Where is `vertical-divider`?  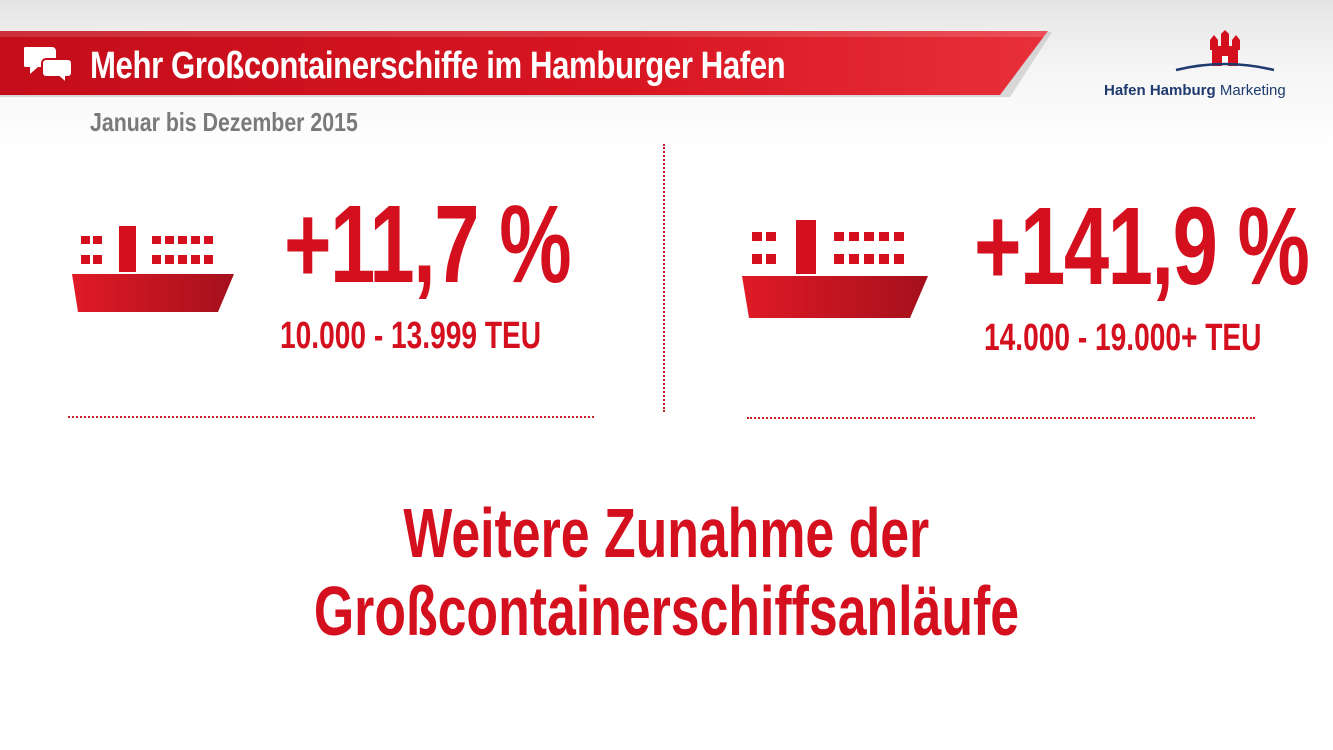 vertical-divider is located at coordinates (664, 278).